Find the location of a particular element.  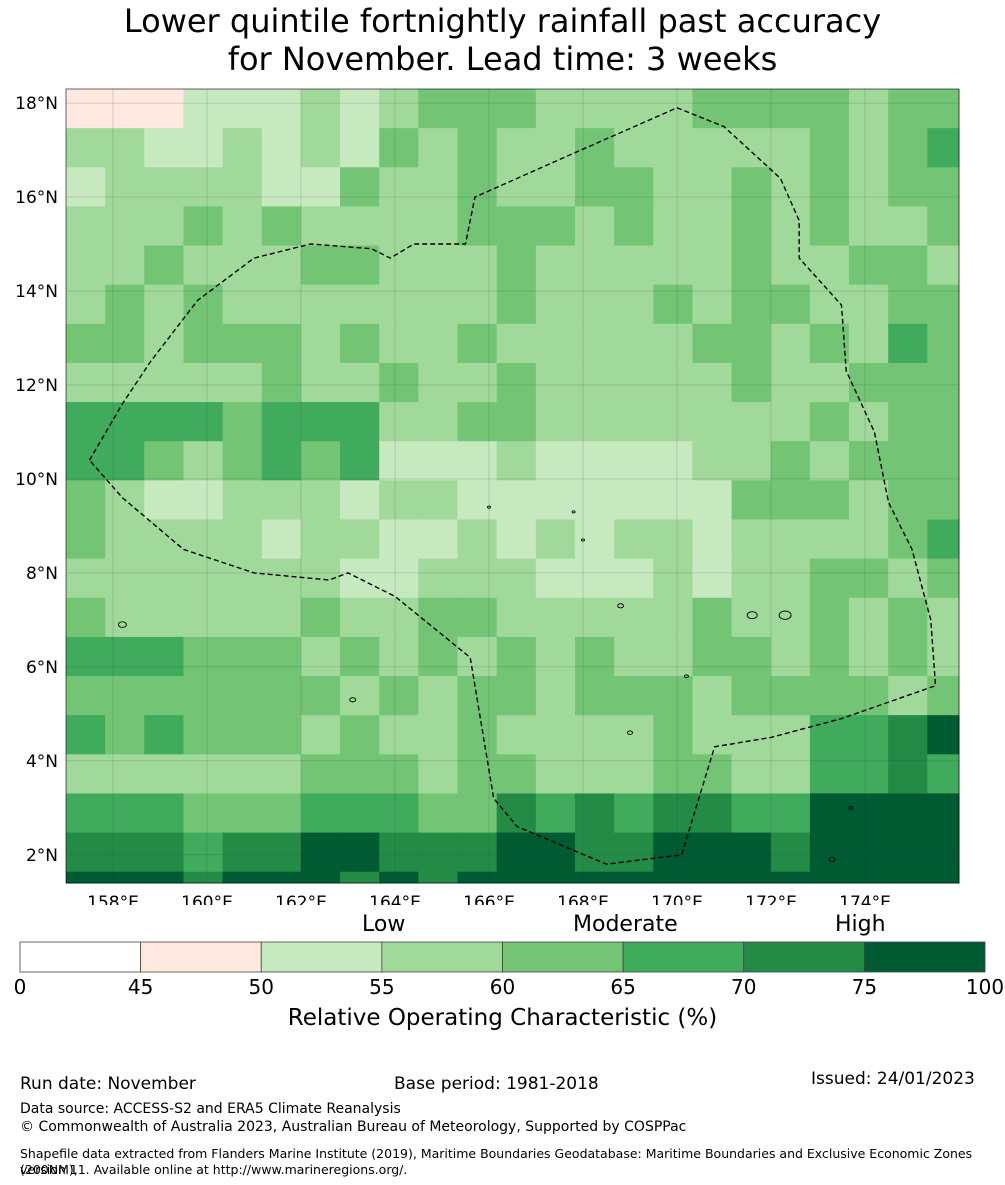

issued-date: Issued: 24/01/2023 is located at coordinates (893, 1079).